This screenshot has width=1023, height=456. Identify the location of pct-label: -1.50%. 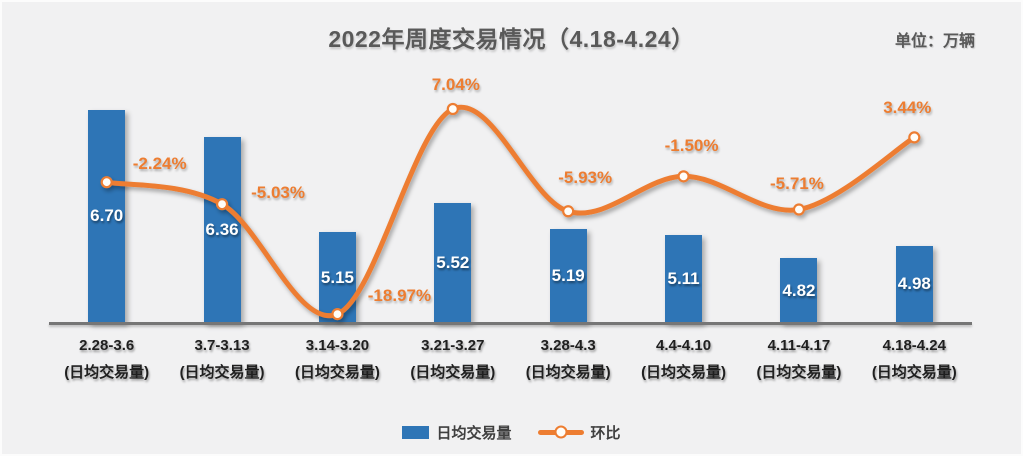
(691, 146).